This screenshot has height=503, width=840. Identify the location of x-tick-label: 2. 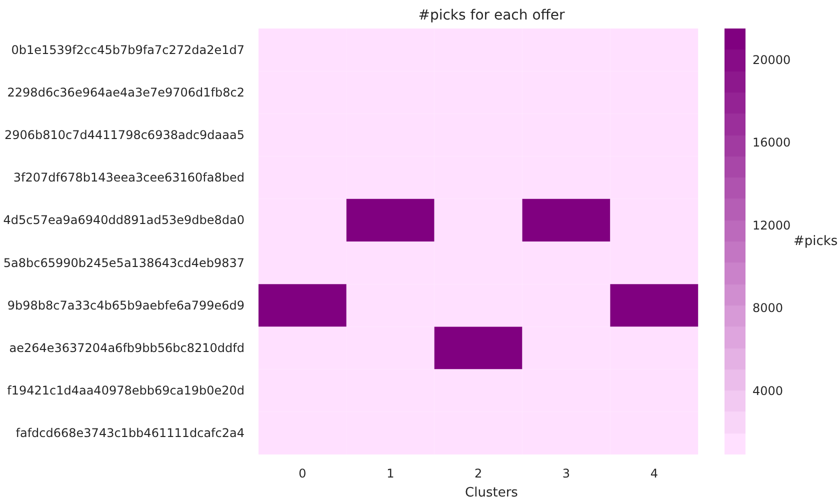
(478, 473).